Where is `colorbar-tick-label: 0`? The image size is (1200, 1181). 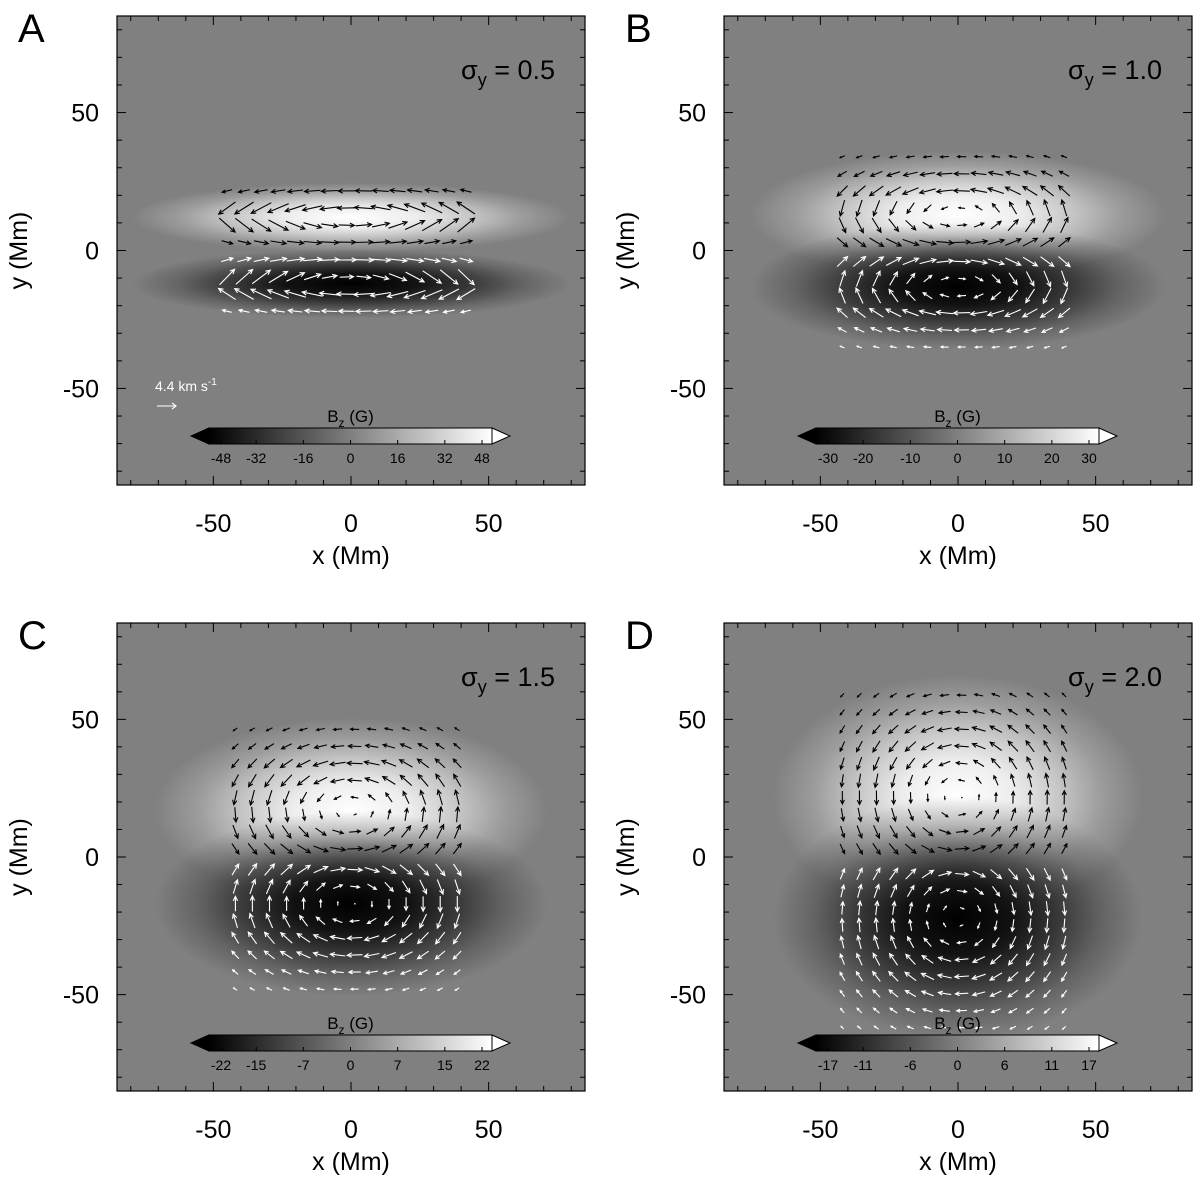 colorbar-tick-label: 0 is located at coordinates (958, 458).